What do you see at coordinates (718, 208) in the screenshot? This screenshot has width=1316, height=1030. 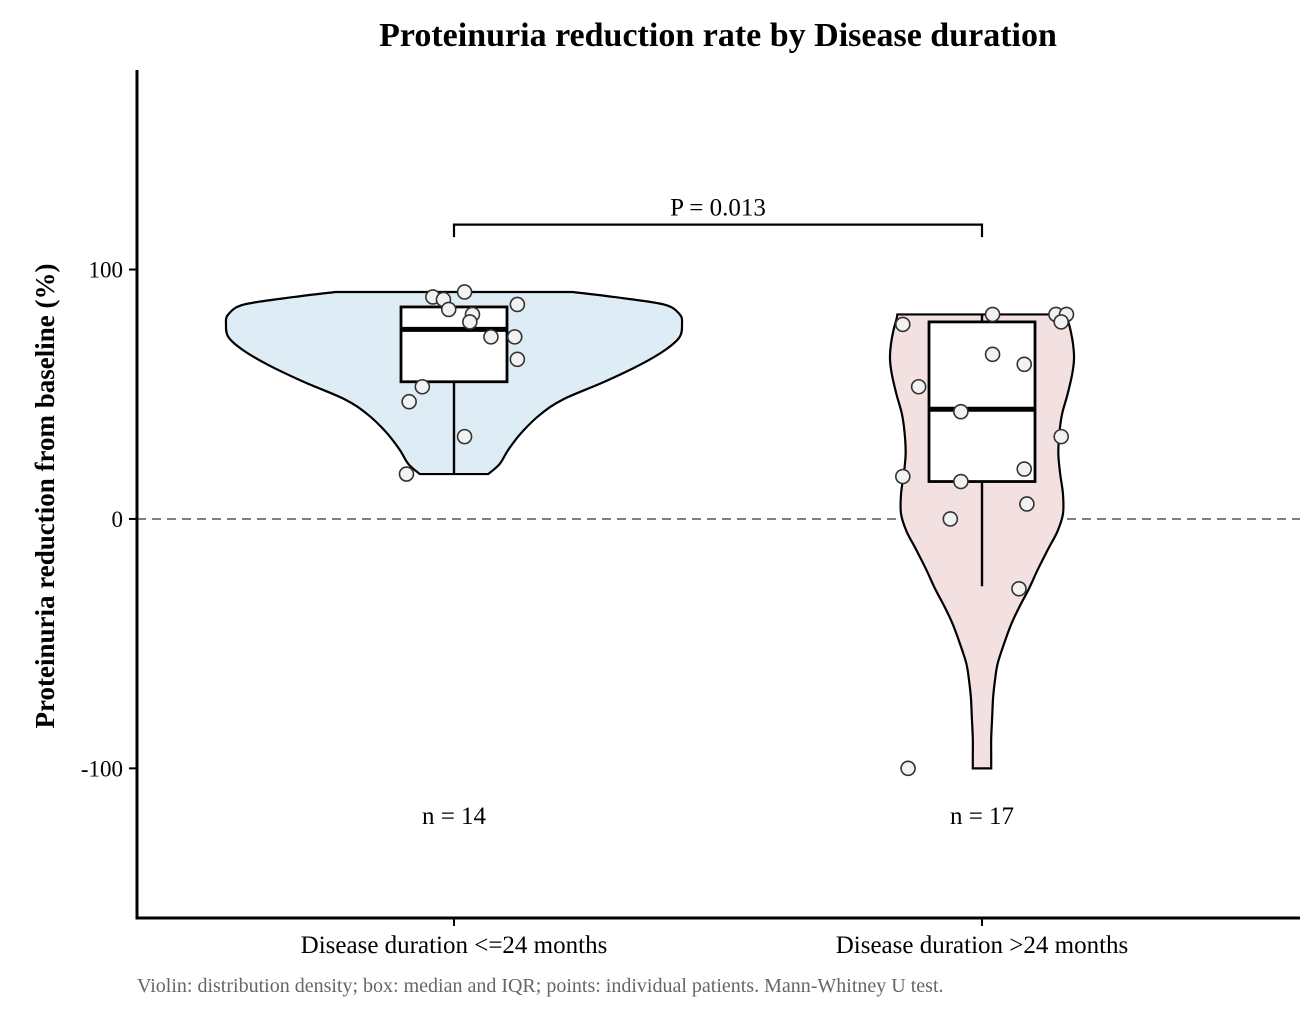 I see `p-value-label: P = 0.013` at bounding box center [718, 208].